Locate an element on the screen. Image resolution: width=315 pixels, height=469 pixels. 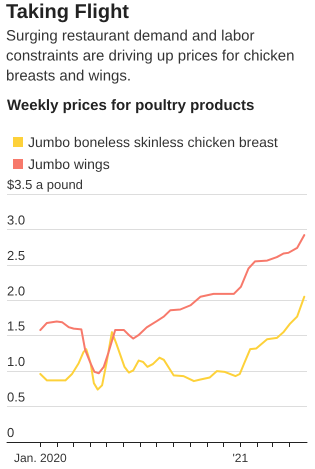
text: Weekly prices for poultry products is located at coordinates (130, 105).